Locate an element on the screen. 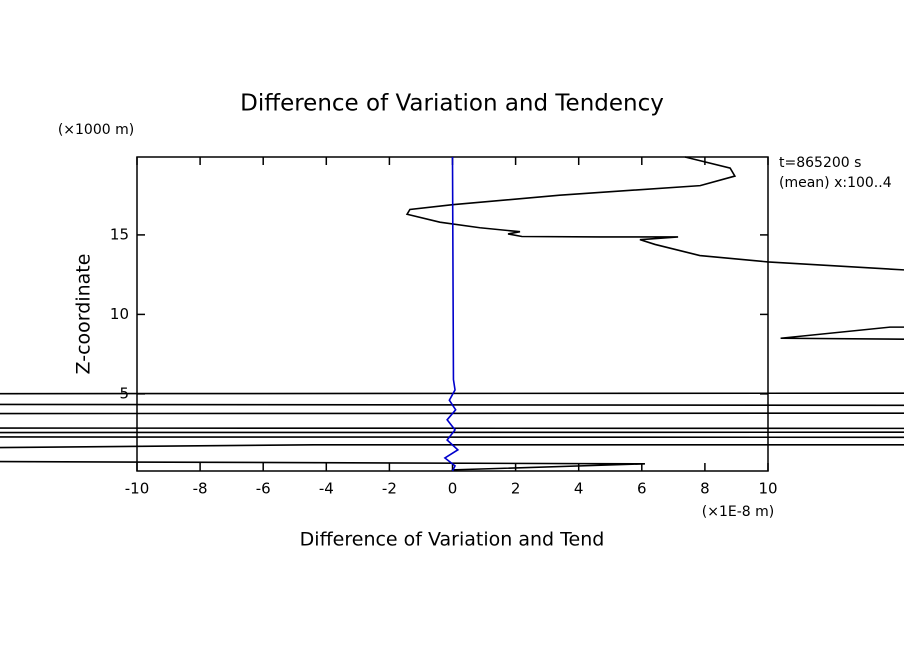  x-tick-label: 4 is located at coordinates (579, 489).